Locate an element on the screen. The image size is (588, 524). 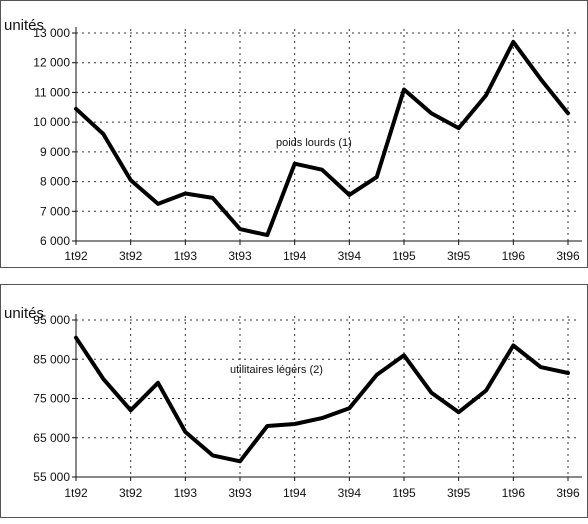
bottom-x-tick-label: 1t96 is located at coordinates (514, 493).